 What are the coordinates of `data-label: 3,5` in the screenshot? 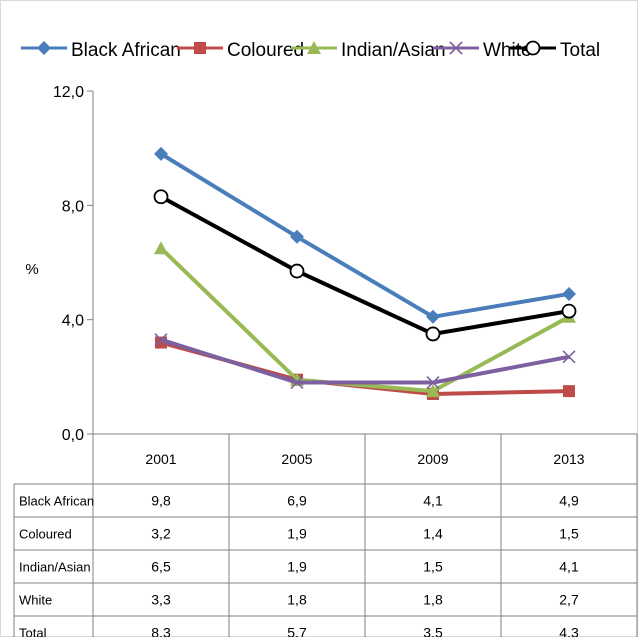 It's located at (433, 631).